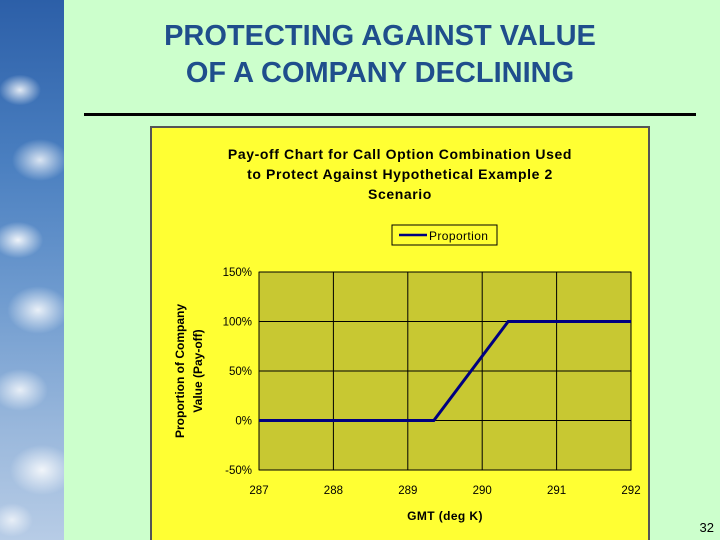 The height and width of the screenshot is (540, 720). Describe the element at coordinates (380, 73) in the screenshot. I see `slide-title-line-2: OF A COMPANY DECLINING` at that location.